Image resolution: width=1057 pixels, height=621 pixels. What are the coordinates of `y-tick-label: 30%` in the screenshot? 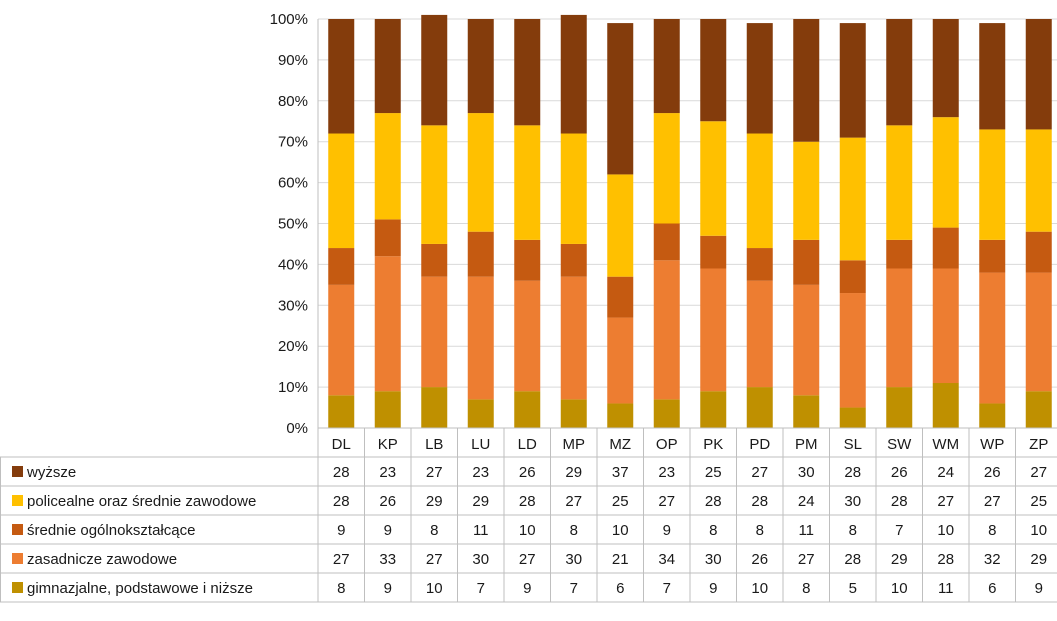 It's located at (293, 305).